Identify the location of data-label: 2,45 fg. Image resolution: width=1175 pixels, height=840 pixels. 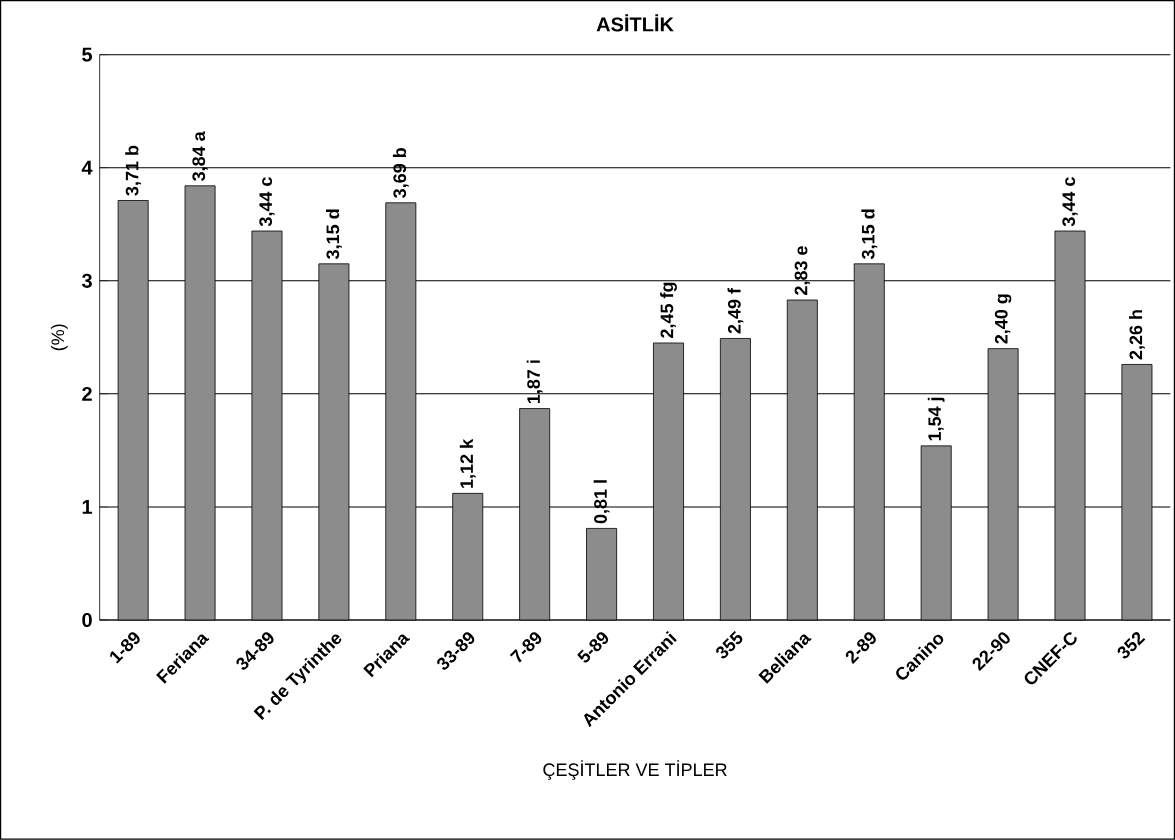
(668, 310).